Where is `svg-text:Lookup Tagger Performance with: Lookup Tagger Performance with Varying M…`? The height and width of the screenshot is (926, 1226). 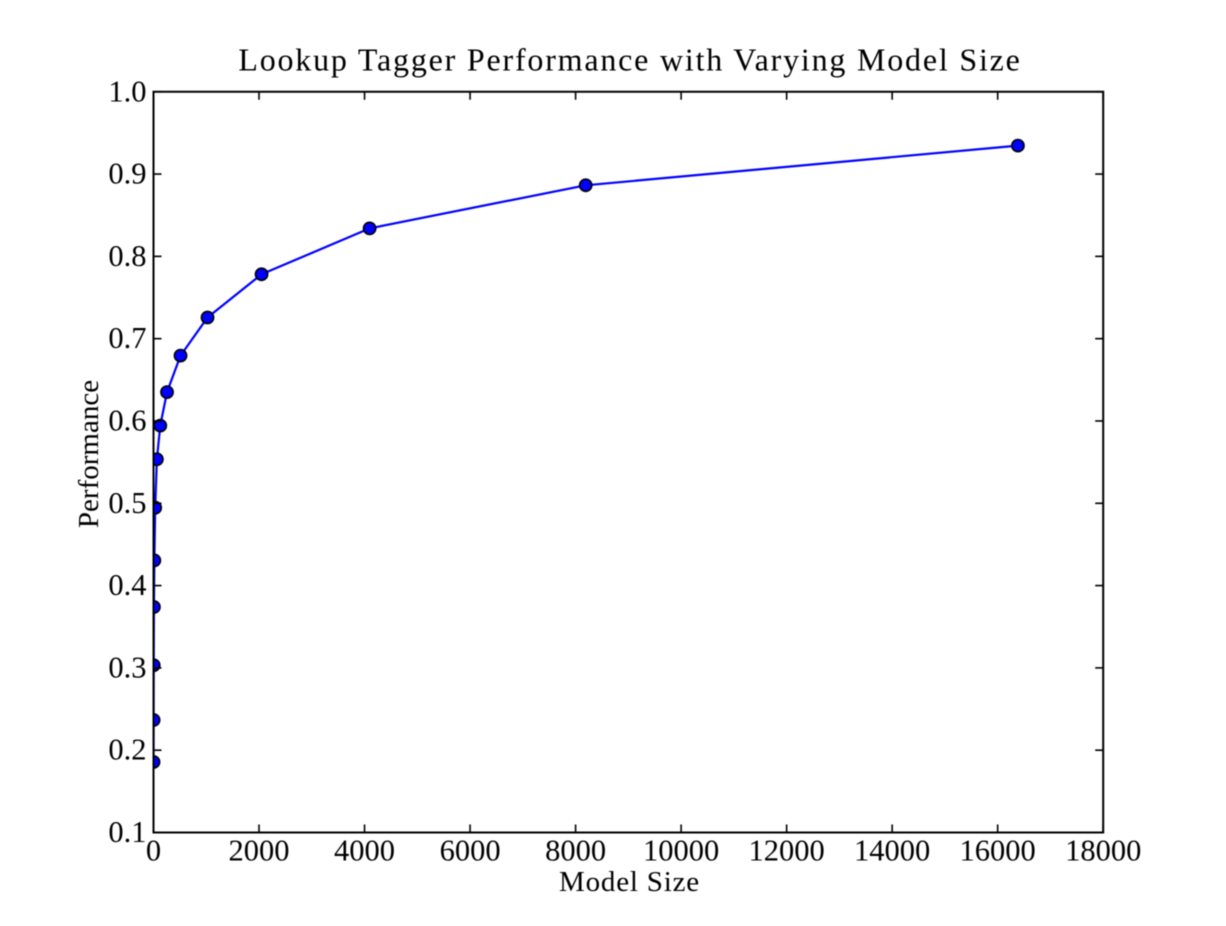 svg-text:Lookup Tagger Performance with: Lookup Tagger Performance with Varying M… is located at coordinates (629, 60).